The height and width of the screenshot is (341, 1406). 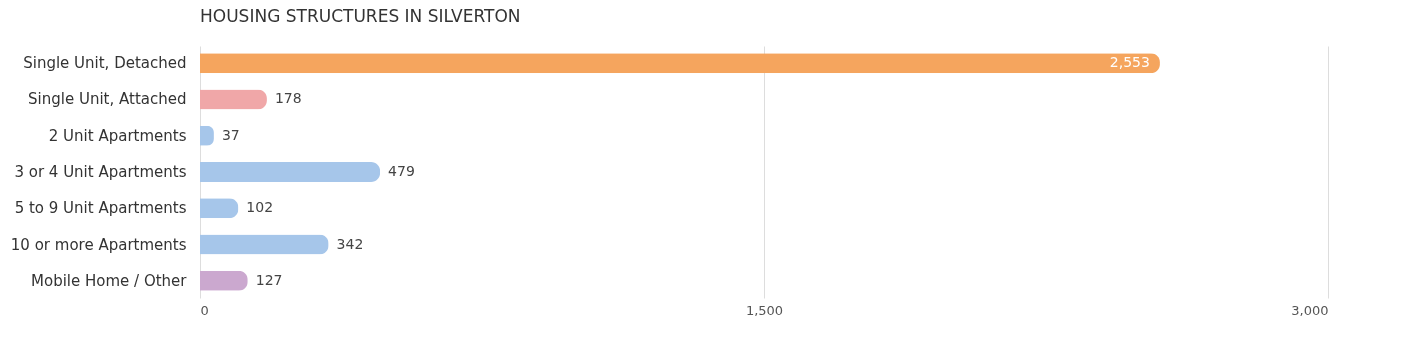 What do you see at coordinates (1310, 310) in the screenshot?
I see `x-tick-label: 3,000` at bounding box center [1310, 310].